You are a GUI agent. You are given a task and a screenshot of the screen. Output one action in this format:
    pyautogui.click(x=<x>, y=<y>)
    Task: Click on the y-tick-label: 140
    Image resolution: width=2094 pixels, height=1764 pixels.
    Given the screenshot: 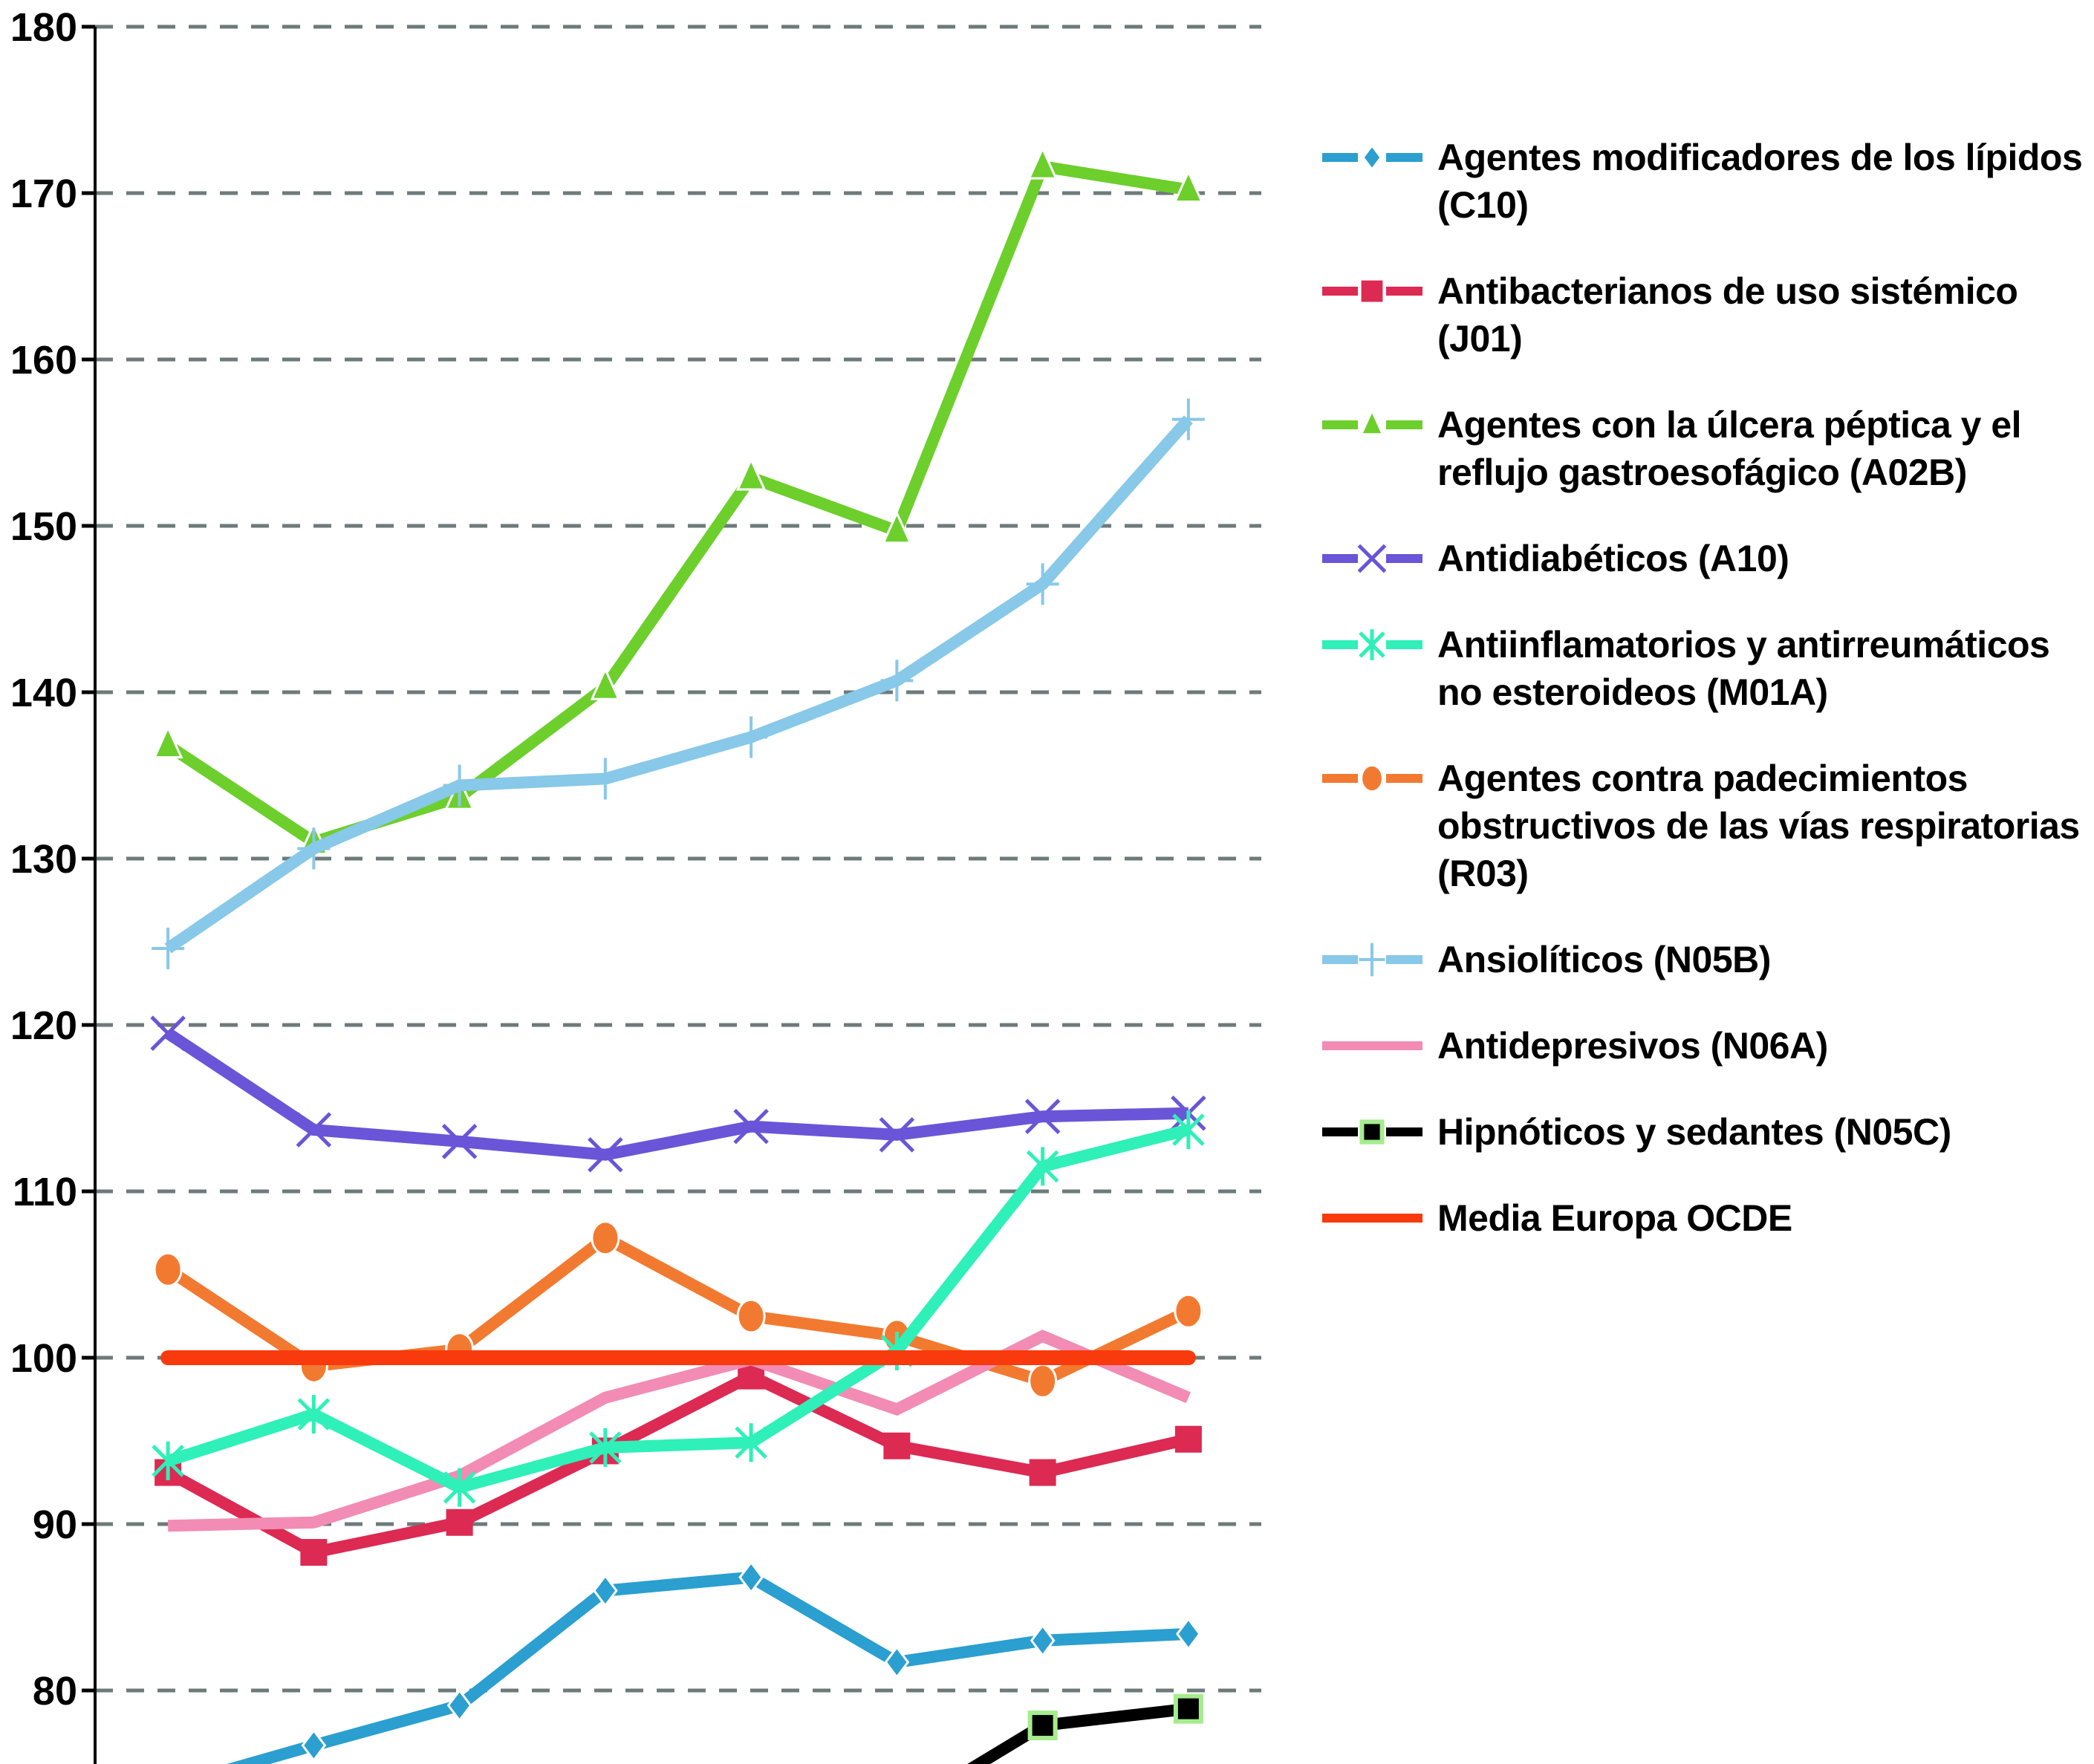 What is the action you would take?
    pyautogui.click(x=43, y=693)
    